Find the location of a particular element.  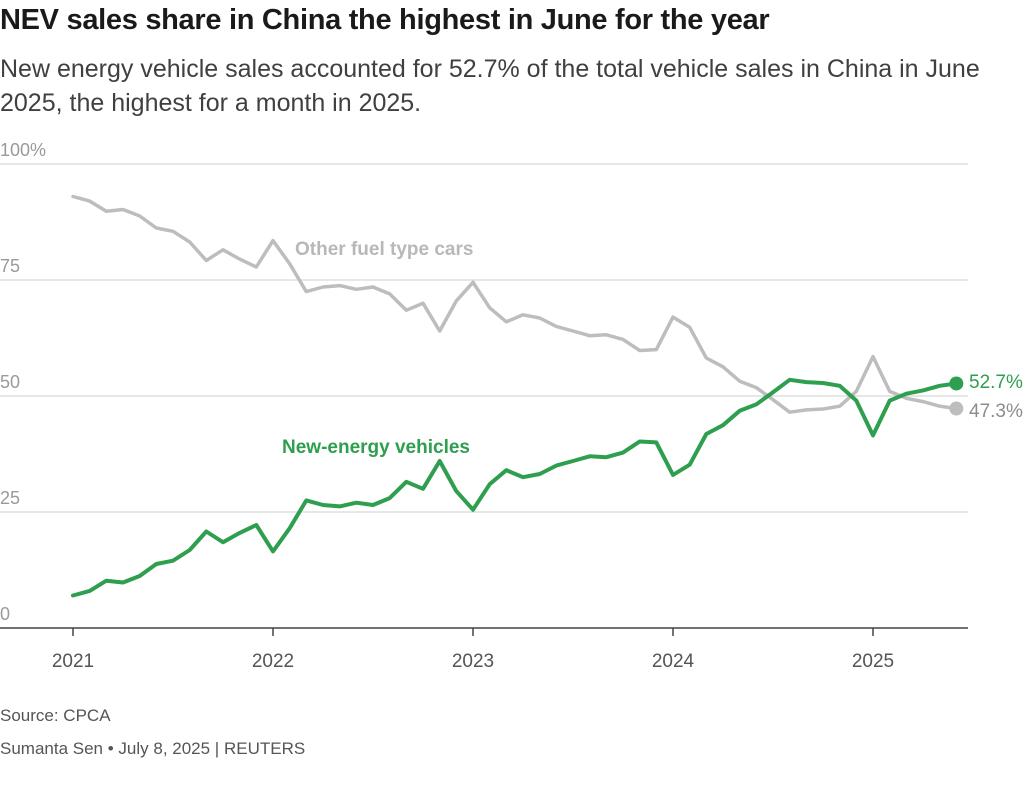

y-tick-label: 100% is located at coordinates (23, 150).